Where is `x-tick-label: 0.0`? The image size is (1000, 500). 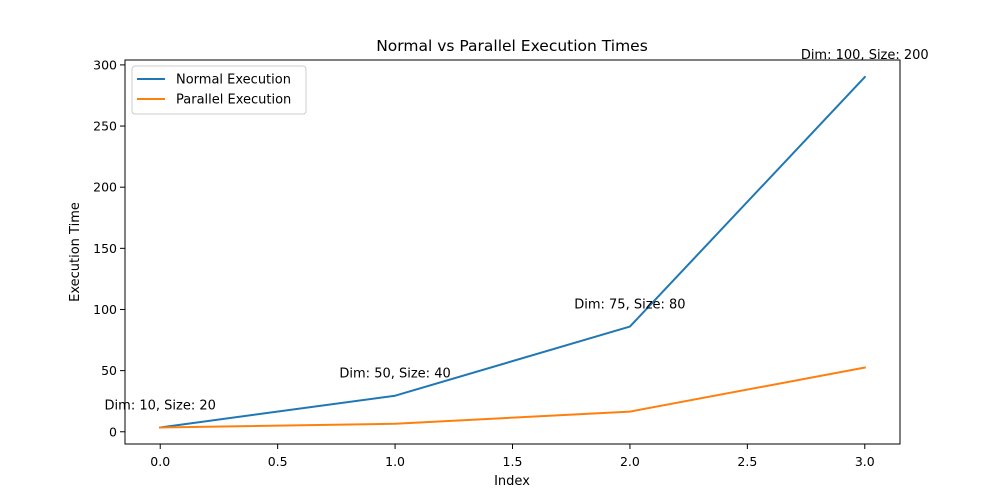 x-tick-label: 0.0 is located at coordinates (160, 461).